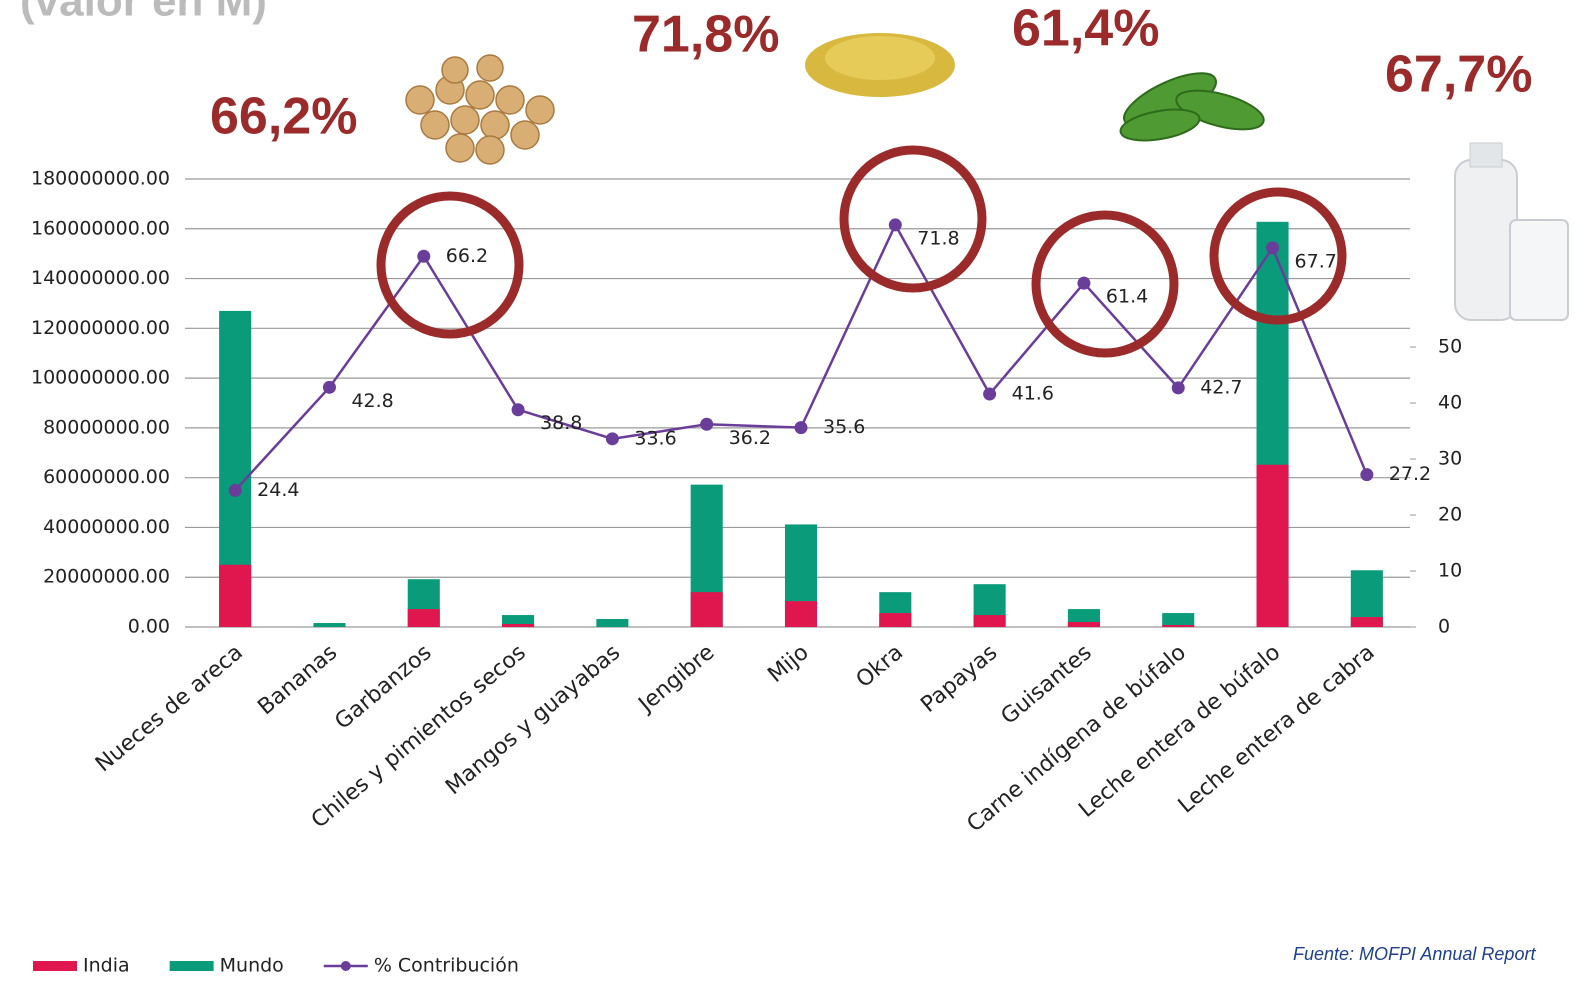 This screenshot has height=984, width=1577. I want to click on legend-label: Mundo, so click(252, 966).